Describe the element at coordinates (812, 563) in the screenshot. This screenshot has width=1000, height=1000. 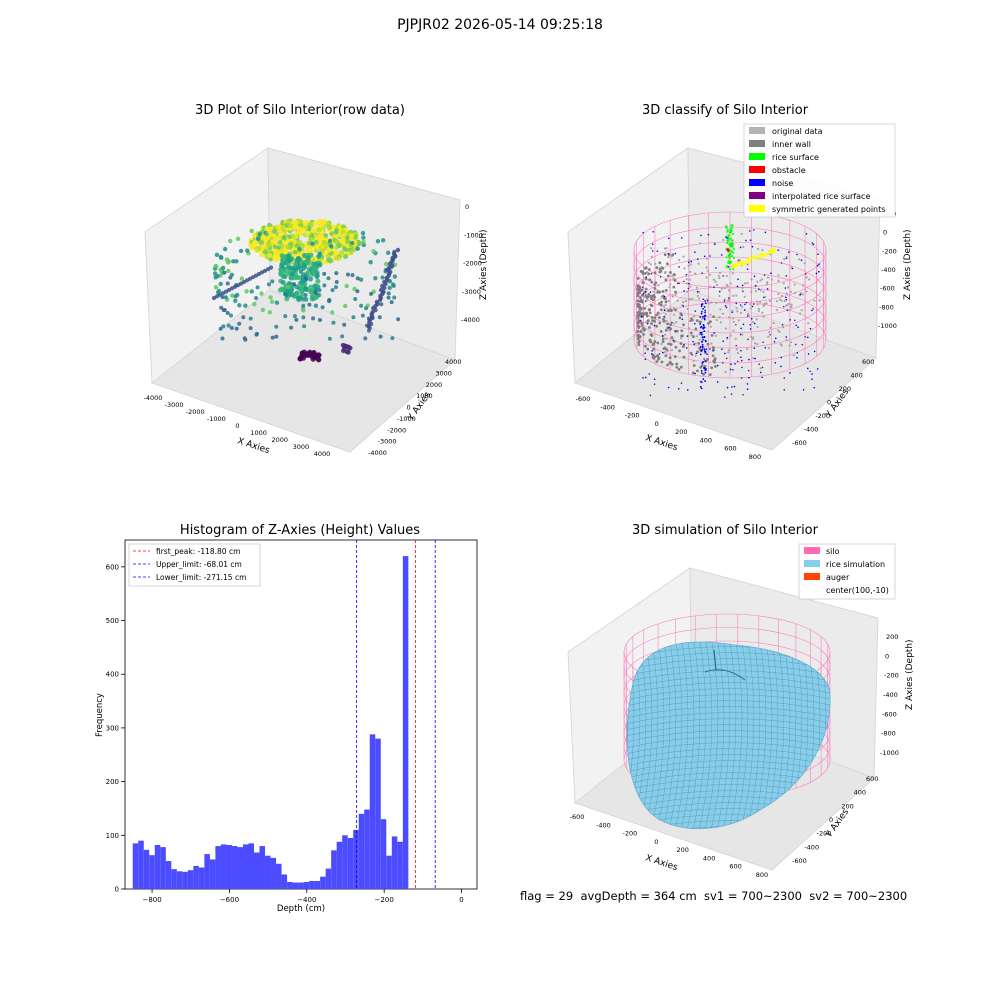
I see `simulation-legend-swatch` at that location.